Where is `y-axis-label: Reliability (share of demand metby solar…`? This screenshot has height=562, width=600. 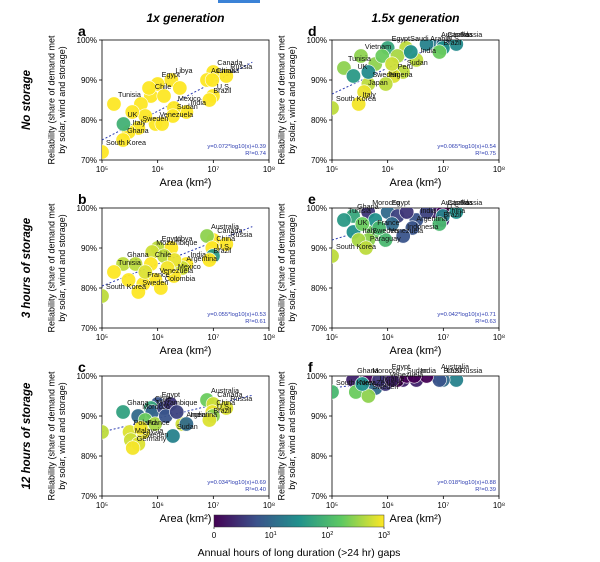 y-axis-label: Reliability (share of demand metby solar… is located at coordinates (56, 436).